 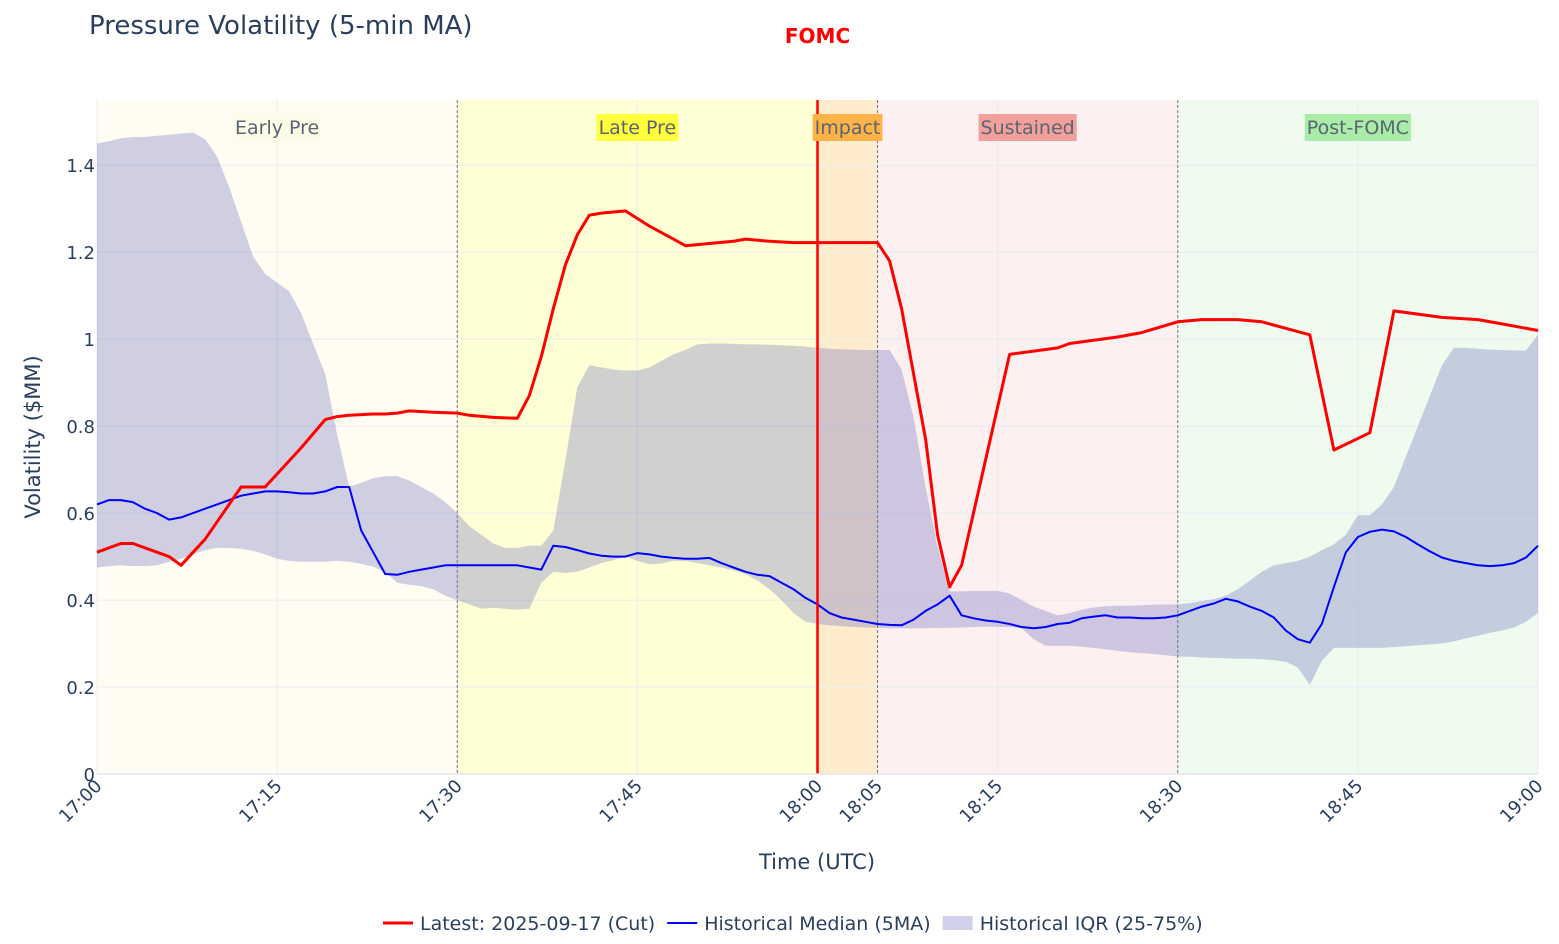 I want to click on x-tick-label: 18:05, so click(x=862, y=802).